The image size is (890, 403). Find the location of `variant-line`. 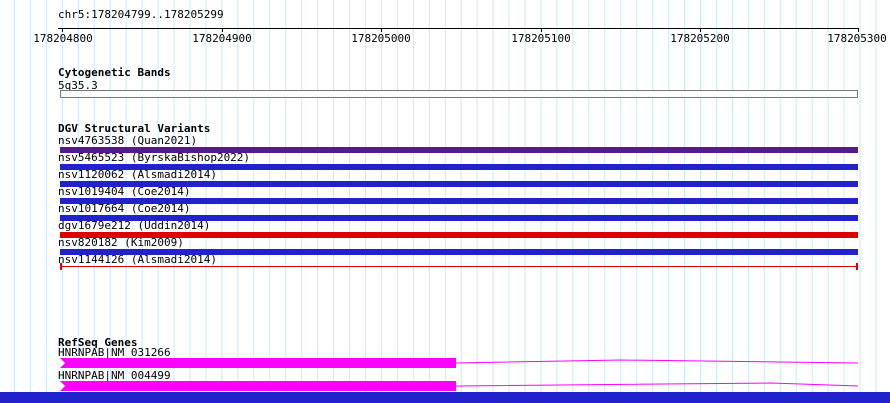

variant-line is located at coordinates (459, 266).